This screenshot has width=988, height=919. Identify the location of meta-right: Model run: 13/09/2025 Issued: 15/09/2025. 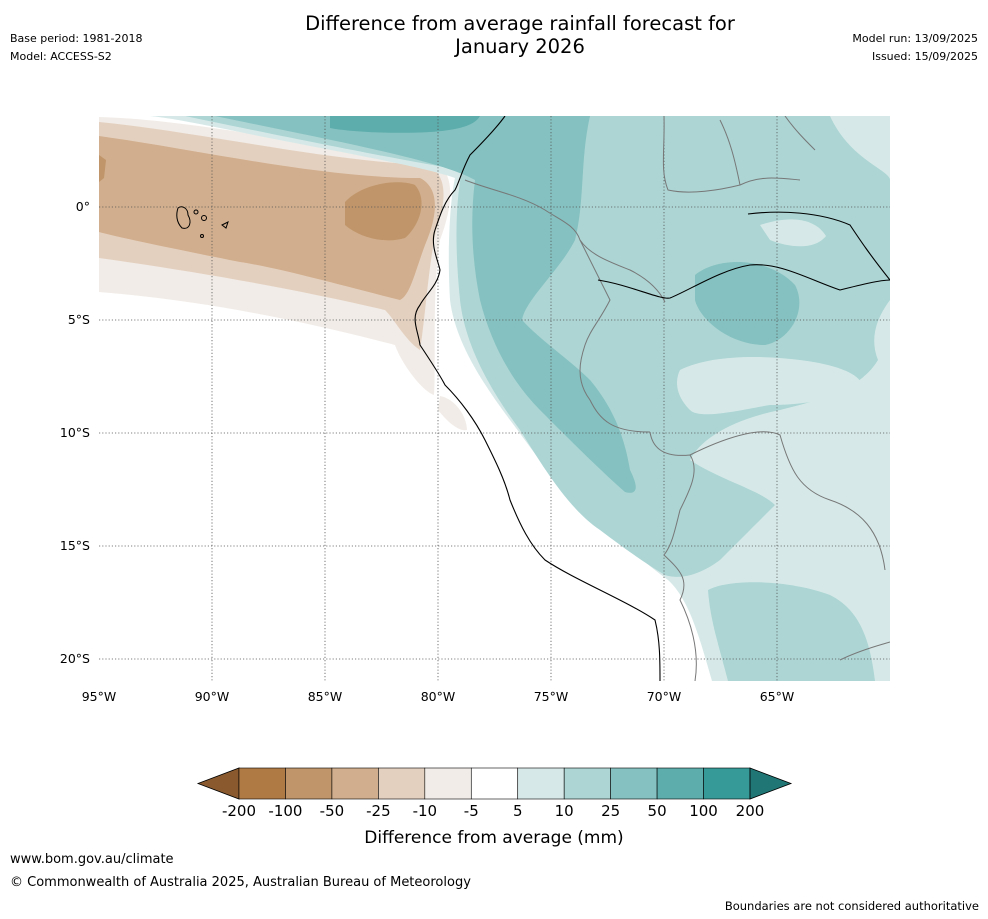
(915, 48).